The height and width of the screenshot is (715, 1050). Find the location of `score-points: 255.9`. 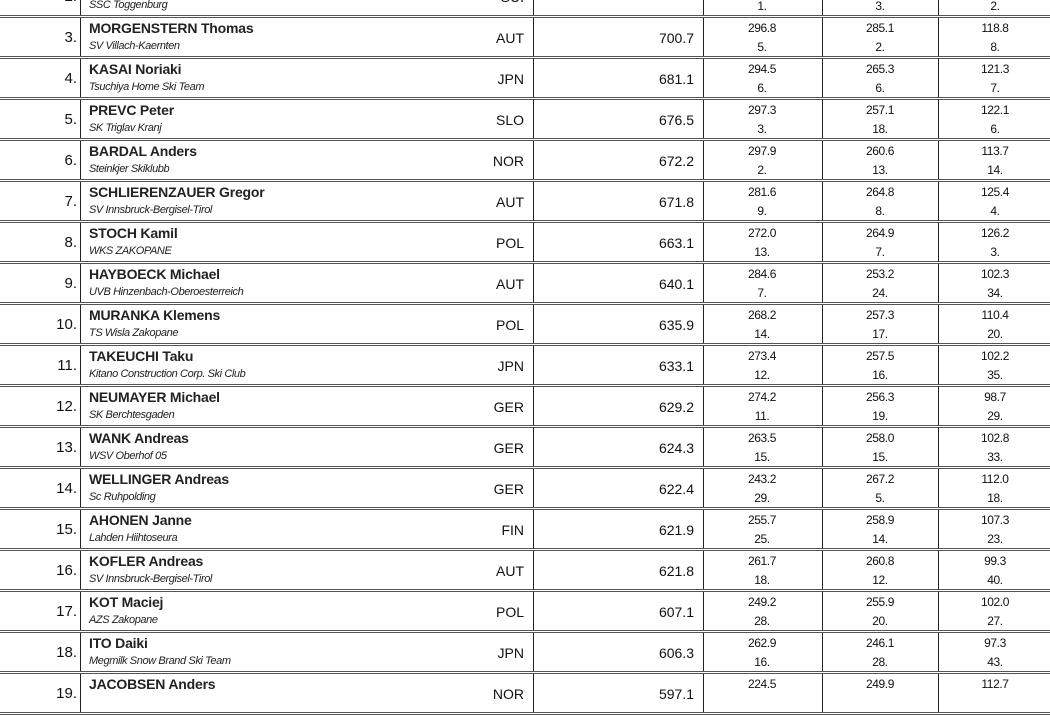

score-points: 255.9 is located at coordinates (880, 602).